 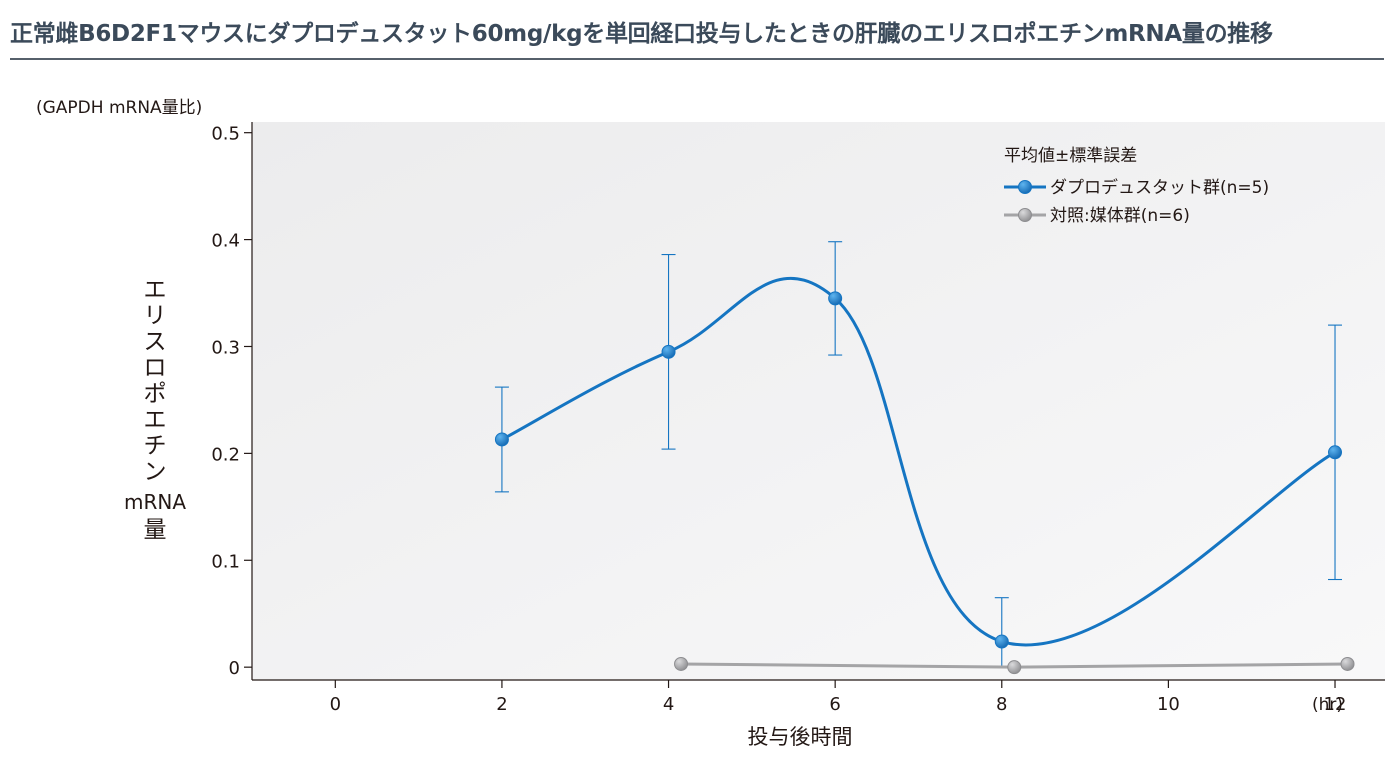 What do you see at coordinates (1025, 215) in the screenshot?
I see `legend-swatch-control-marker` at bounding box center [1025, 215].